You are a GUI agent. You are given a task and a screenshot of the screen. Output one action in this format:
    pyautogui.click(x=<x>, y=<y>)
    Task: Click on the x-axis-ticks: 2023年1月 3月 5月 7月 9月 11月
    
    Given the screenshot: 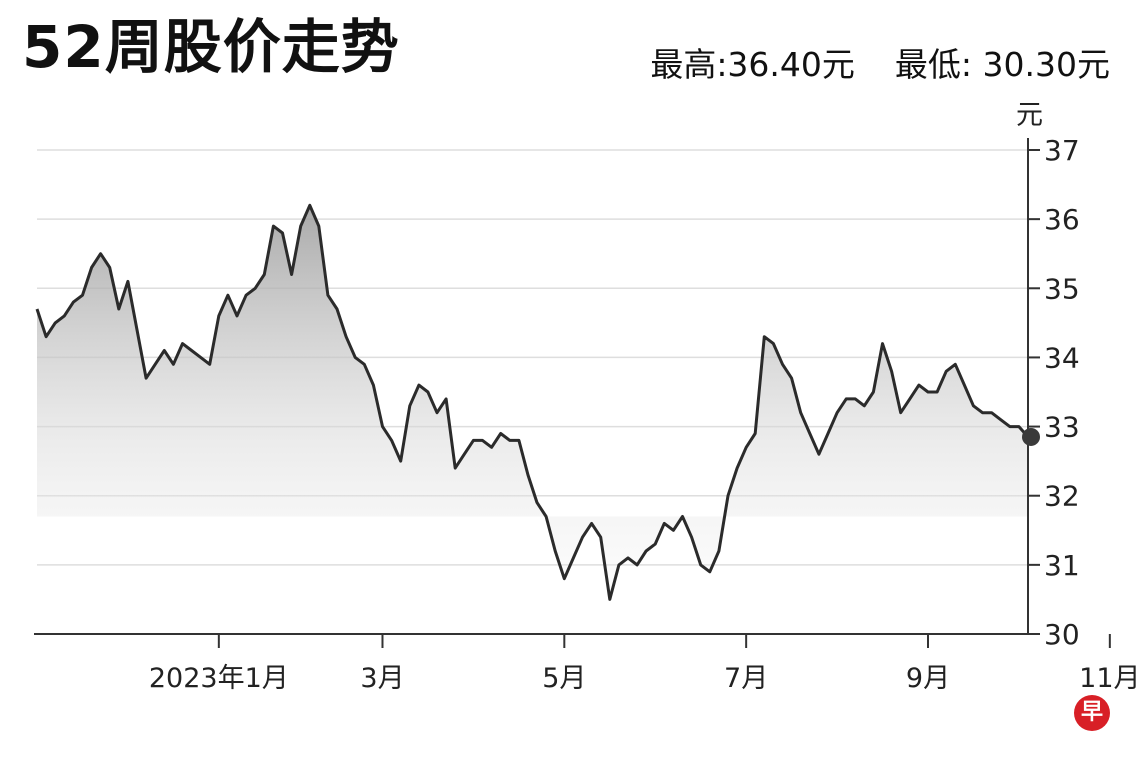 What is the action you would take?
    pyautogui.click(x=644, y=664)
    